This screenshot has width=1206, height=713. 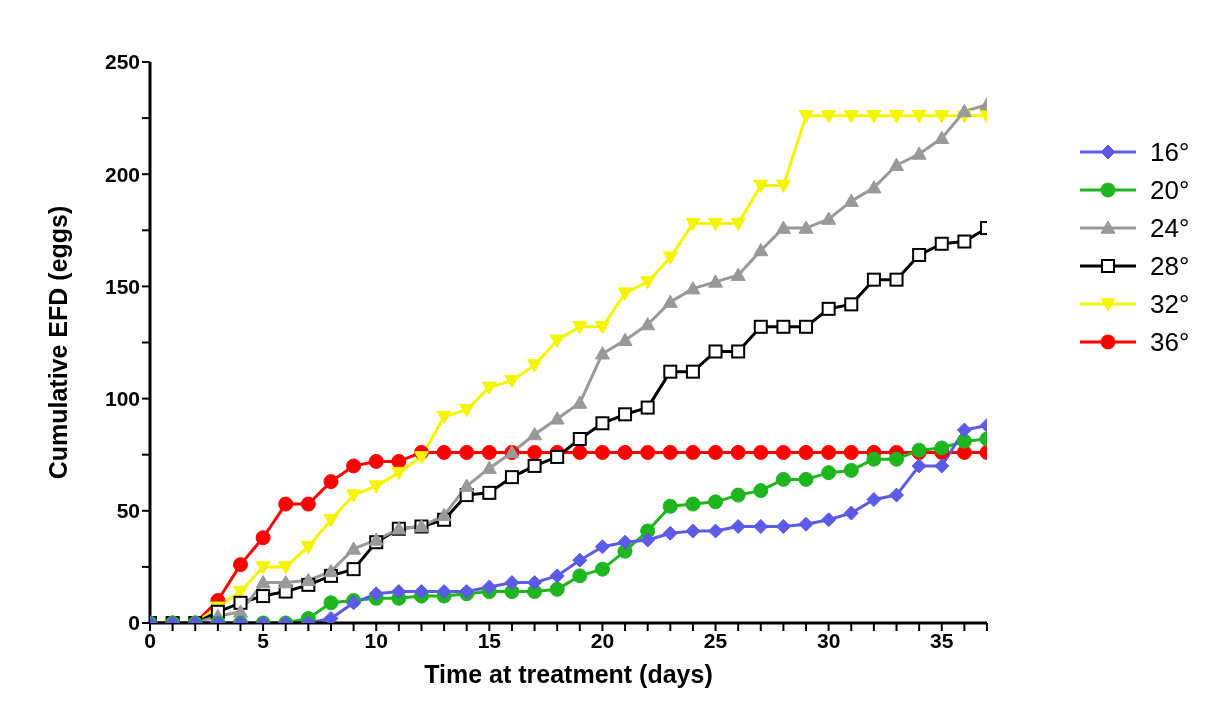 What do you see at coordinates (122, 62) in the screenshot?
I see `y-tick-label: 250` at bounding box center [122, 62].